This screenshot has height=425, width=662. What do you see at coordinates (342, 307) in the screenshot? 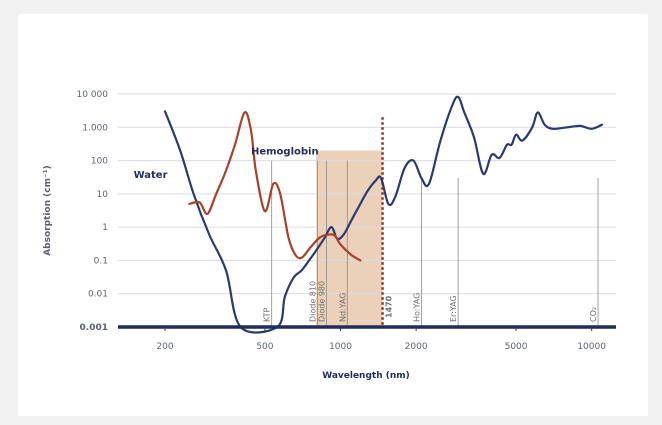
I see `laser-label-nd-yag: Nd:YAG` at bounding box center [342, 307].